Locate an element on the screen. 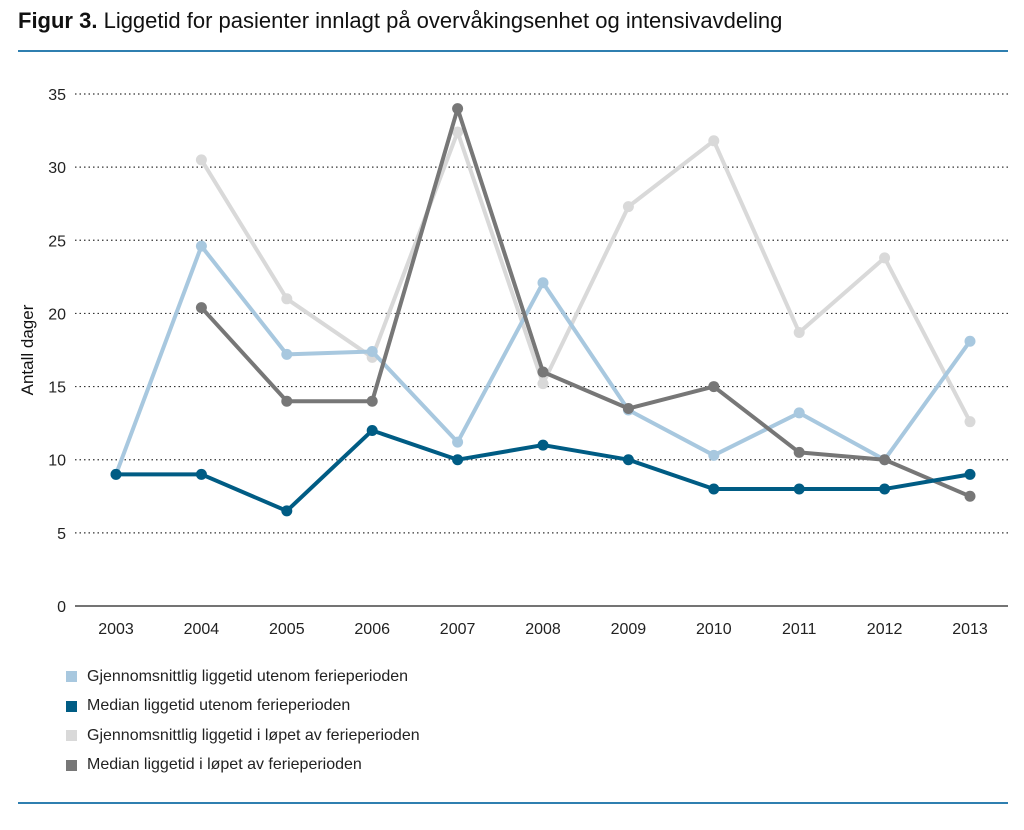 The image size is (1024, 830). legend-item: Median liggetid i løpet av ferieperioden is located at coordinates (243, 766).